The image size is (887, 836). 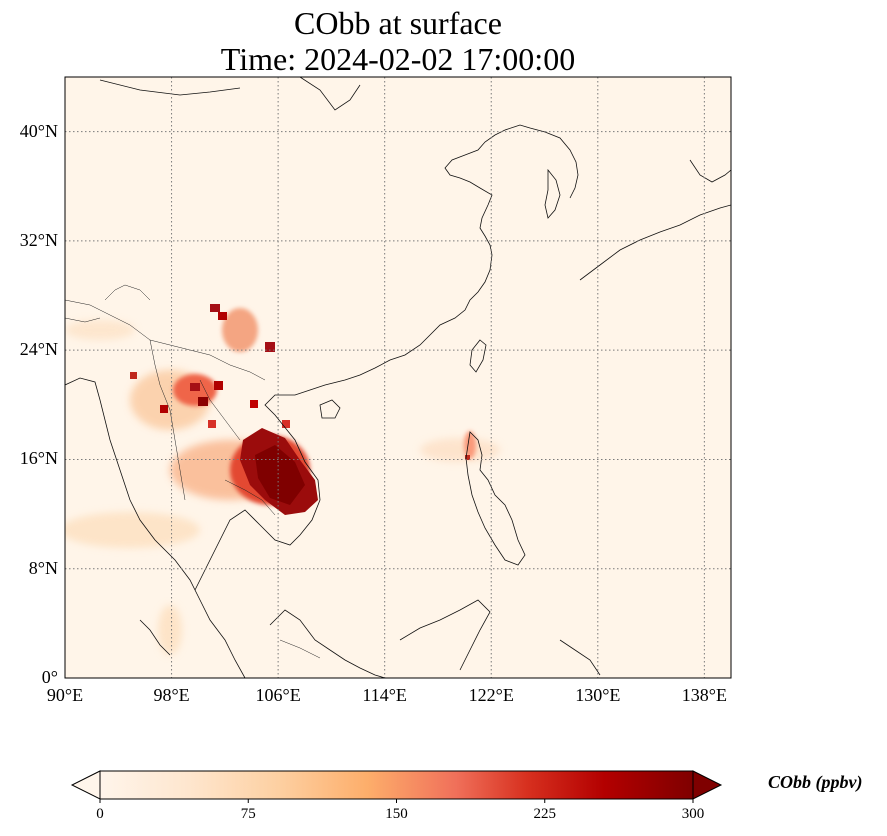 I want to click on colorbar-tick-label: 300, so click(x=693, y=814).